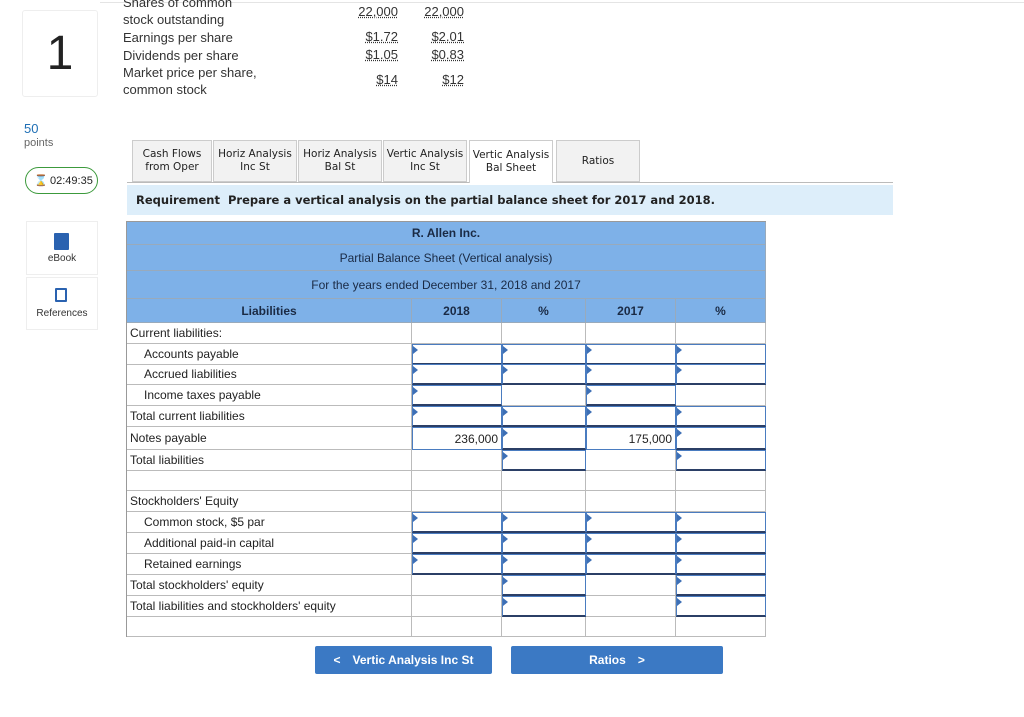 The width and height of the screenshot is (1024, 717). What do you see at coordinates (457, 311) in the screenshot?
I see `column-header: 2018` at bounding box center [457, 311].